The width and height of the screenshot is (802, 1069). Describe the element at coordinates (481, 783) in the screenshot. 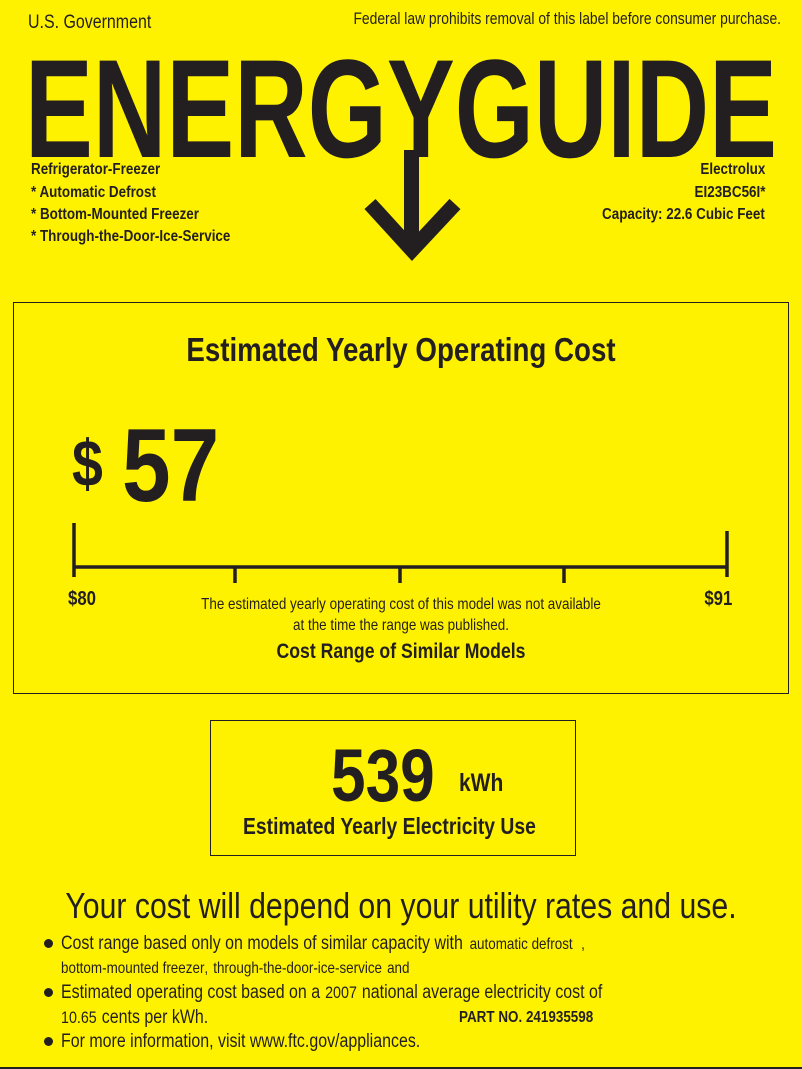

I see `electricity-unit: kWh` at that location.